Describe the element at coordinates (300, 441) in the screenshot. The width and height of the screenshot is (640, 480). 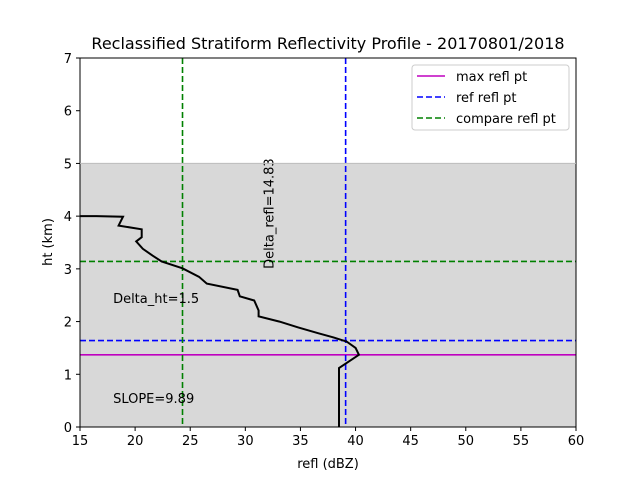
I see `x-tick-label: 35` at that location.